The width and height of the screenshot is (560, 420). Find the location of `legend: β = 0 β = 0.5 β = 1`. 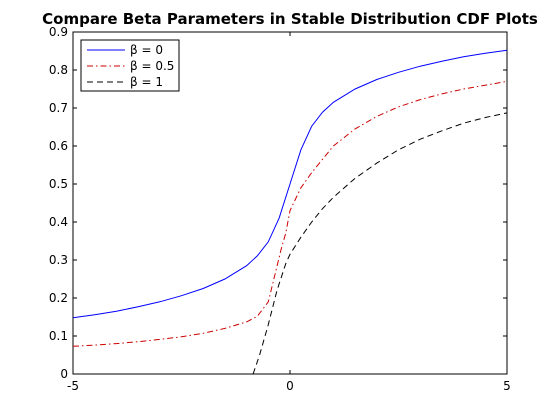

legend: β = 0 β = 0.5 β = 1 is located at coordinates (130, 65).